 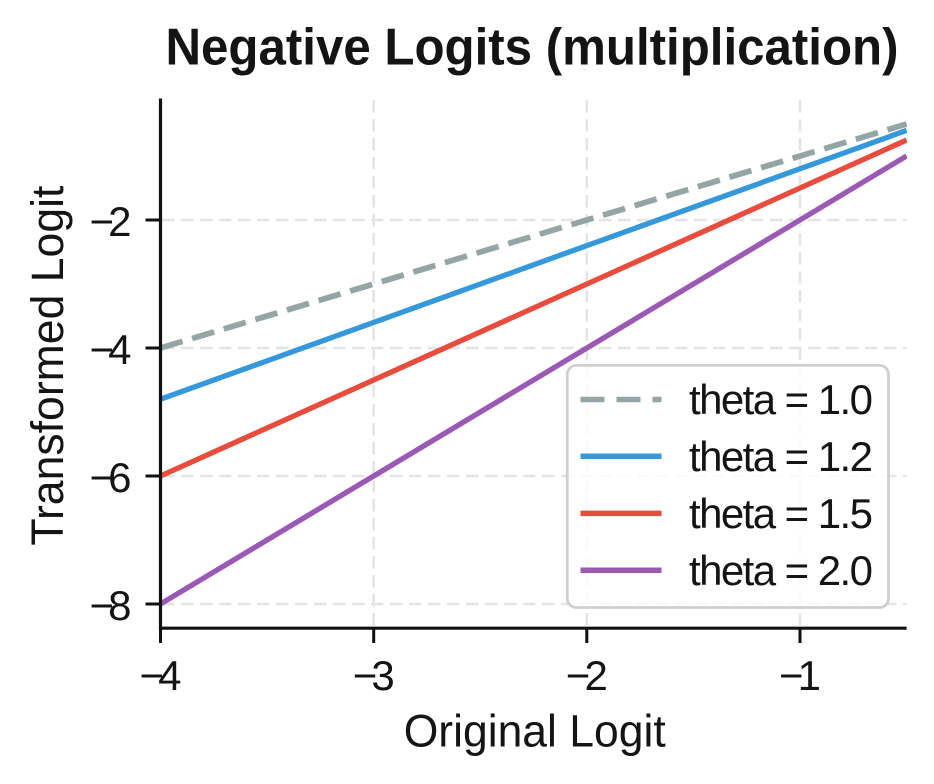 I want to click on svg-text: Transformed Logit, so click(x=47, y=365).